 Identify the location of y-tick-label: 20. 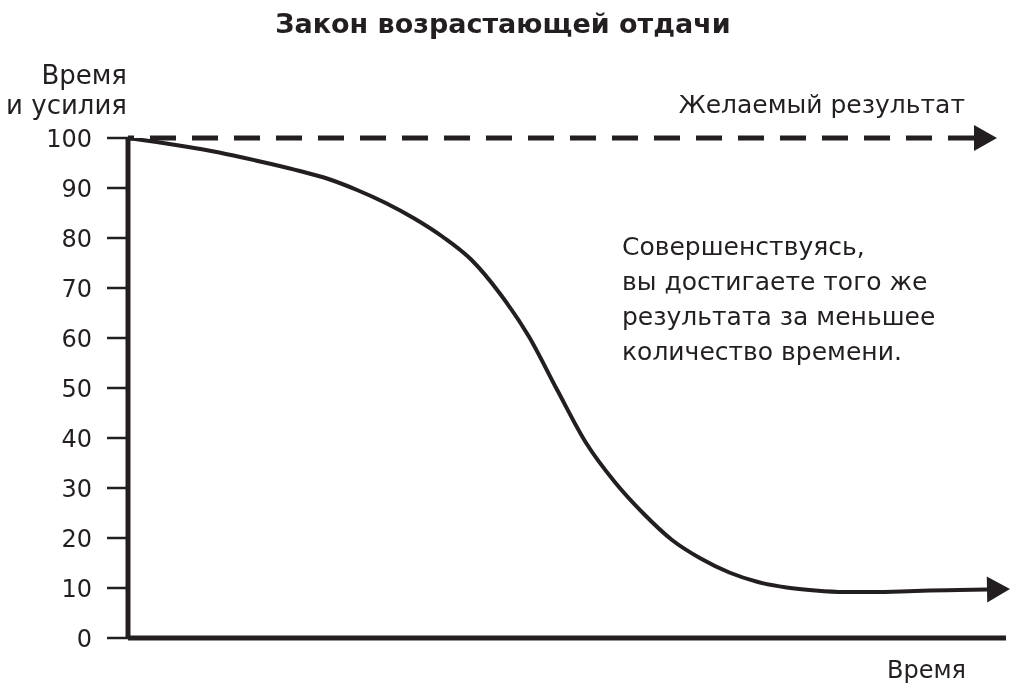
(76, 538).